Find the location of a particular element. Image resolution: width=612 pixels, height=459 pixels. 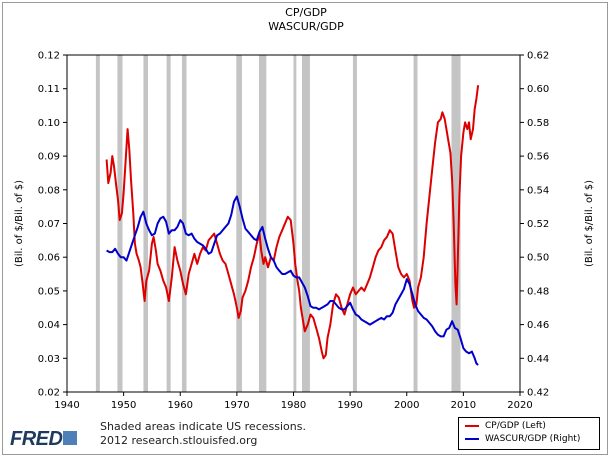

y-right-tick-label-9: 0.60 is located at coordinates (538, 89).